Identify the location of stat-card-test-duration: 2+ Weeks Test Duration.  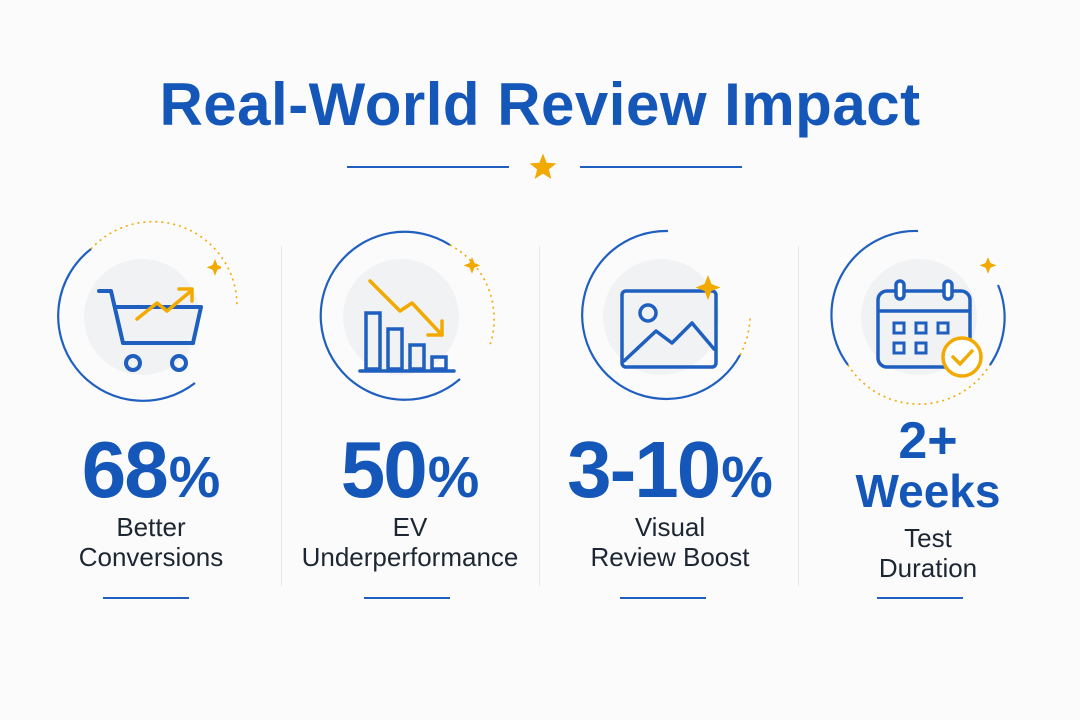
(928, 415).